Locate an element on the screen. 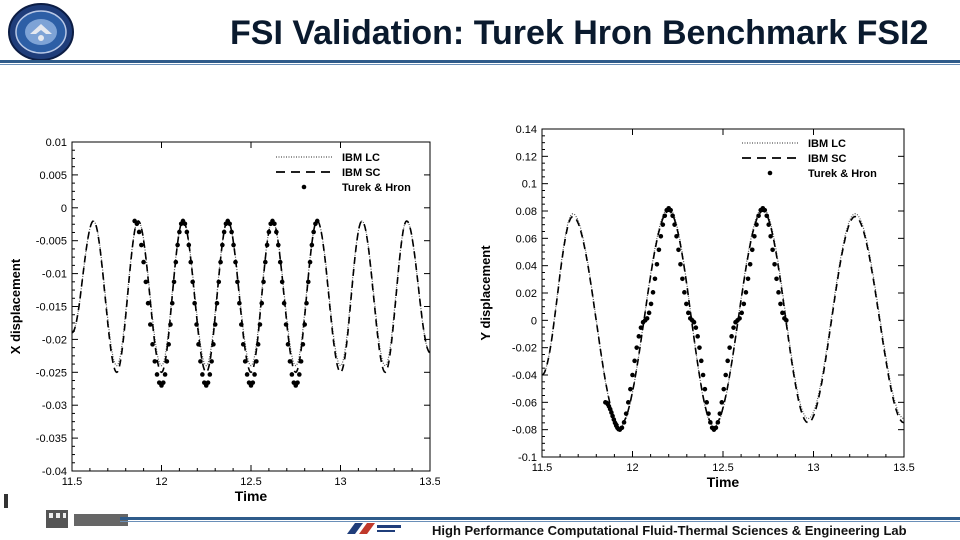 The height and width of the screenshot is (540, 960). legend-label: IBM LC is located at coordinates (361, 158).